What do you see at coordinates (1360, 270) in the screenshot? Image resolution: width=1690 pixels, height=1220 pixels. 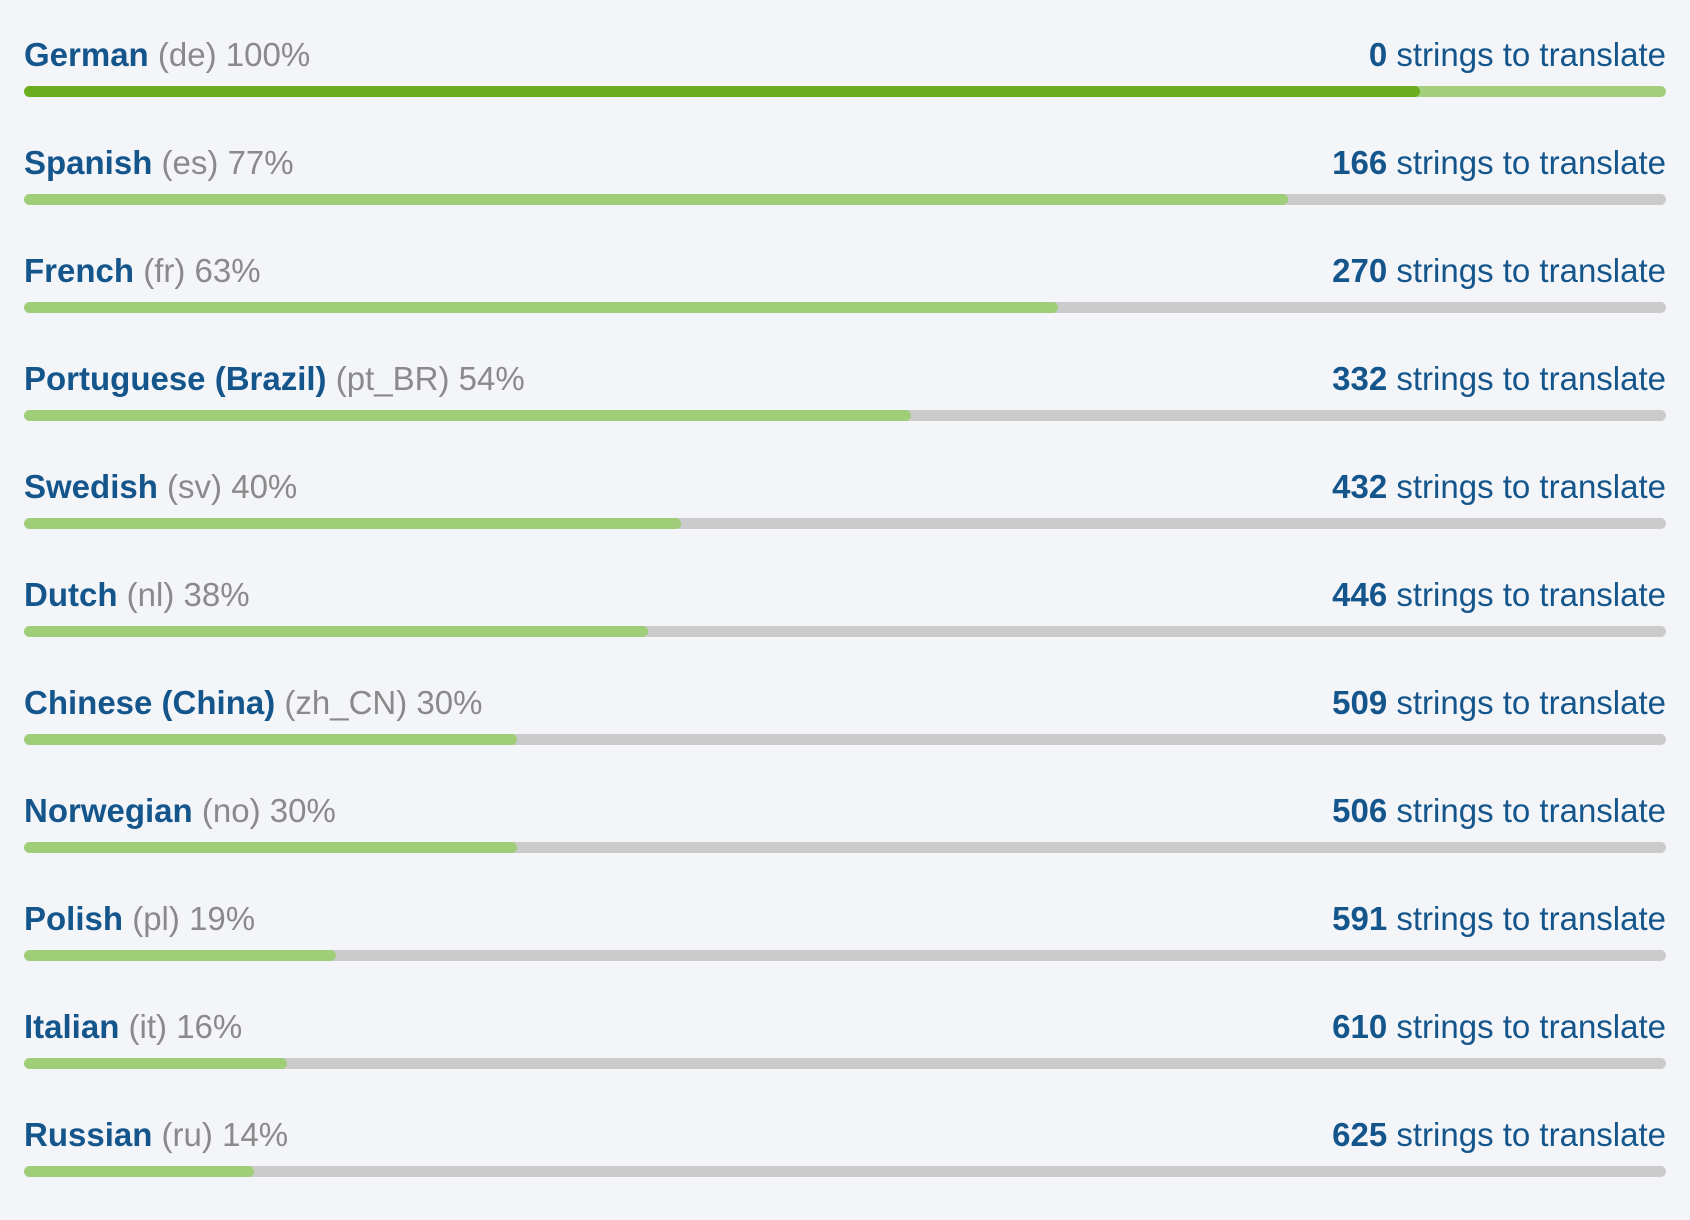 I see `strings-remaining-count: 270` at bounding box center [1360, 270].